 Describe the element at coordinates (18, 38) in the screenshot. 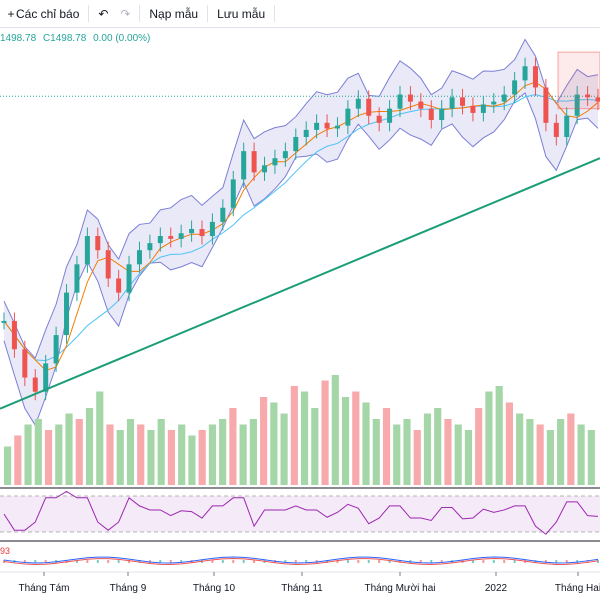

I see `ohlc-open: 1498.78` at that location.